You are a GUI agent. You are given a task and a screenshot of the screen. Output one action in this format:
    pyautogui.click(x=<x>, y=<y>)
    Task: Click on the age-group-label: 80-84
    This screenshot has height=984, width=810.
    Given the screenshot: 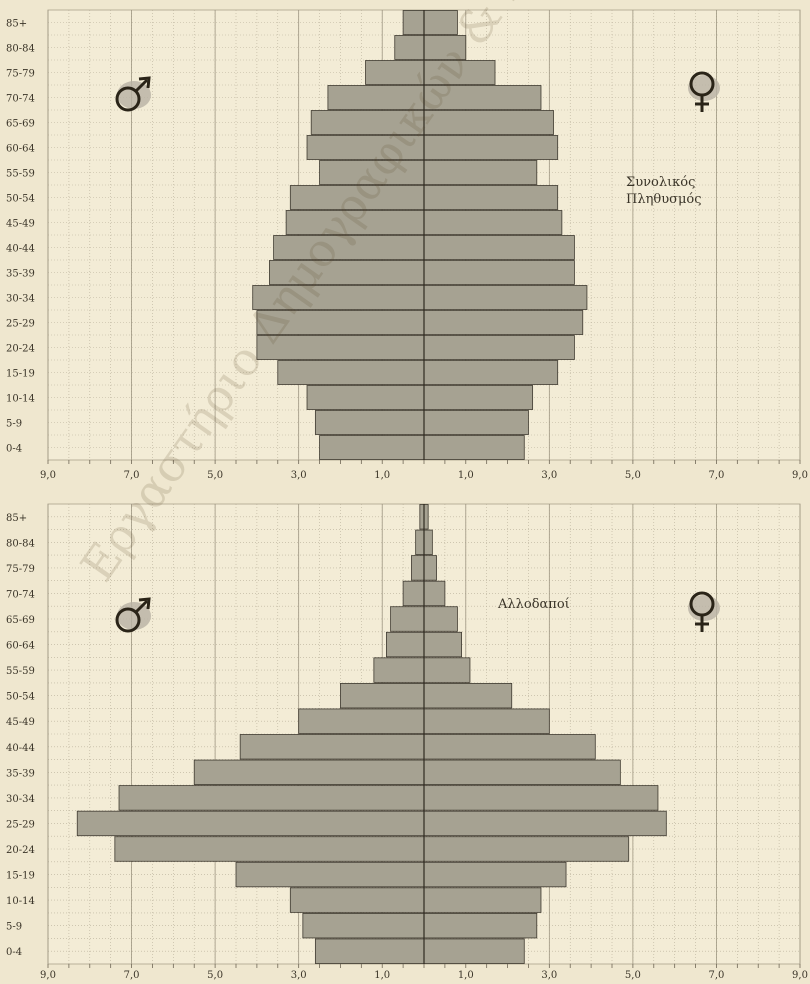 What is the action you would take?
    pyautogui.click(x=20, y=49)
    